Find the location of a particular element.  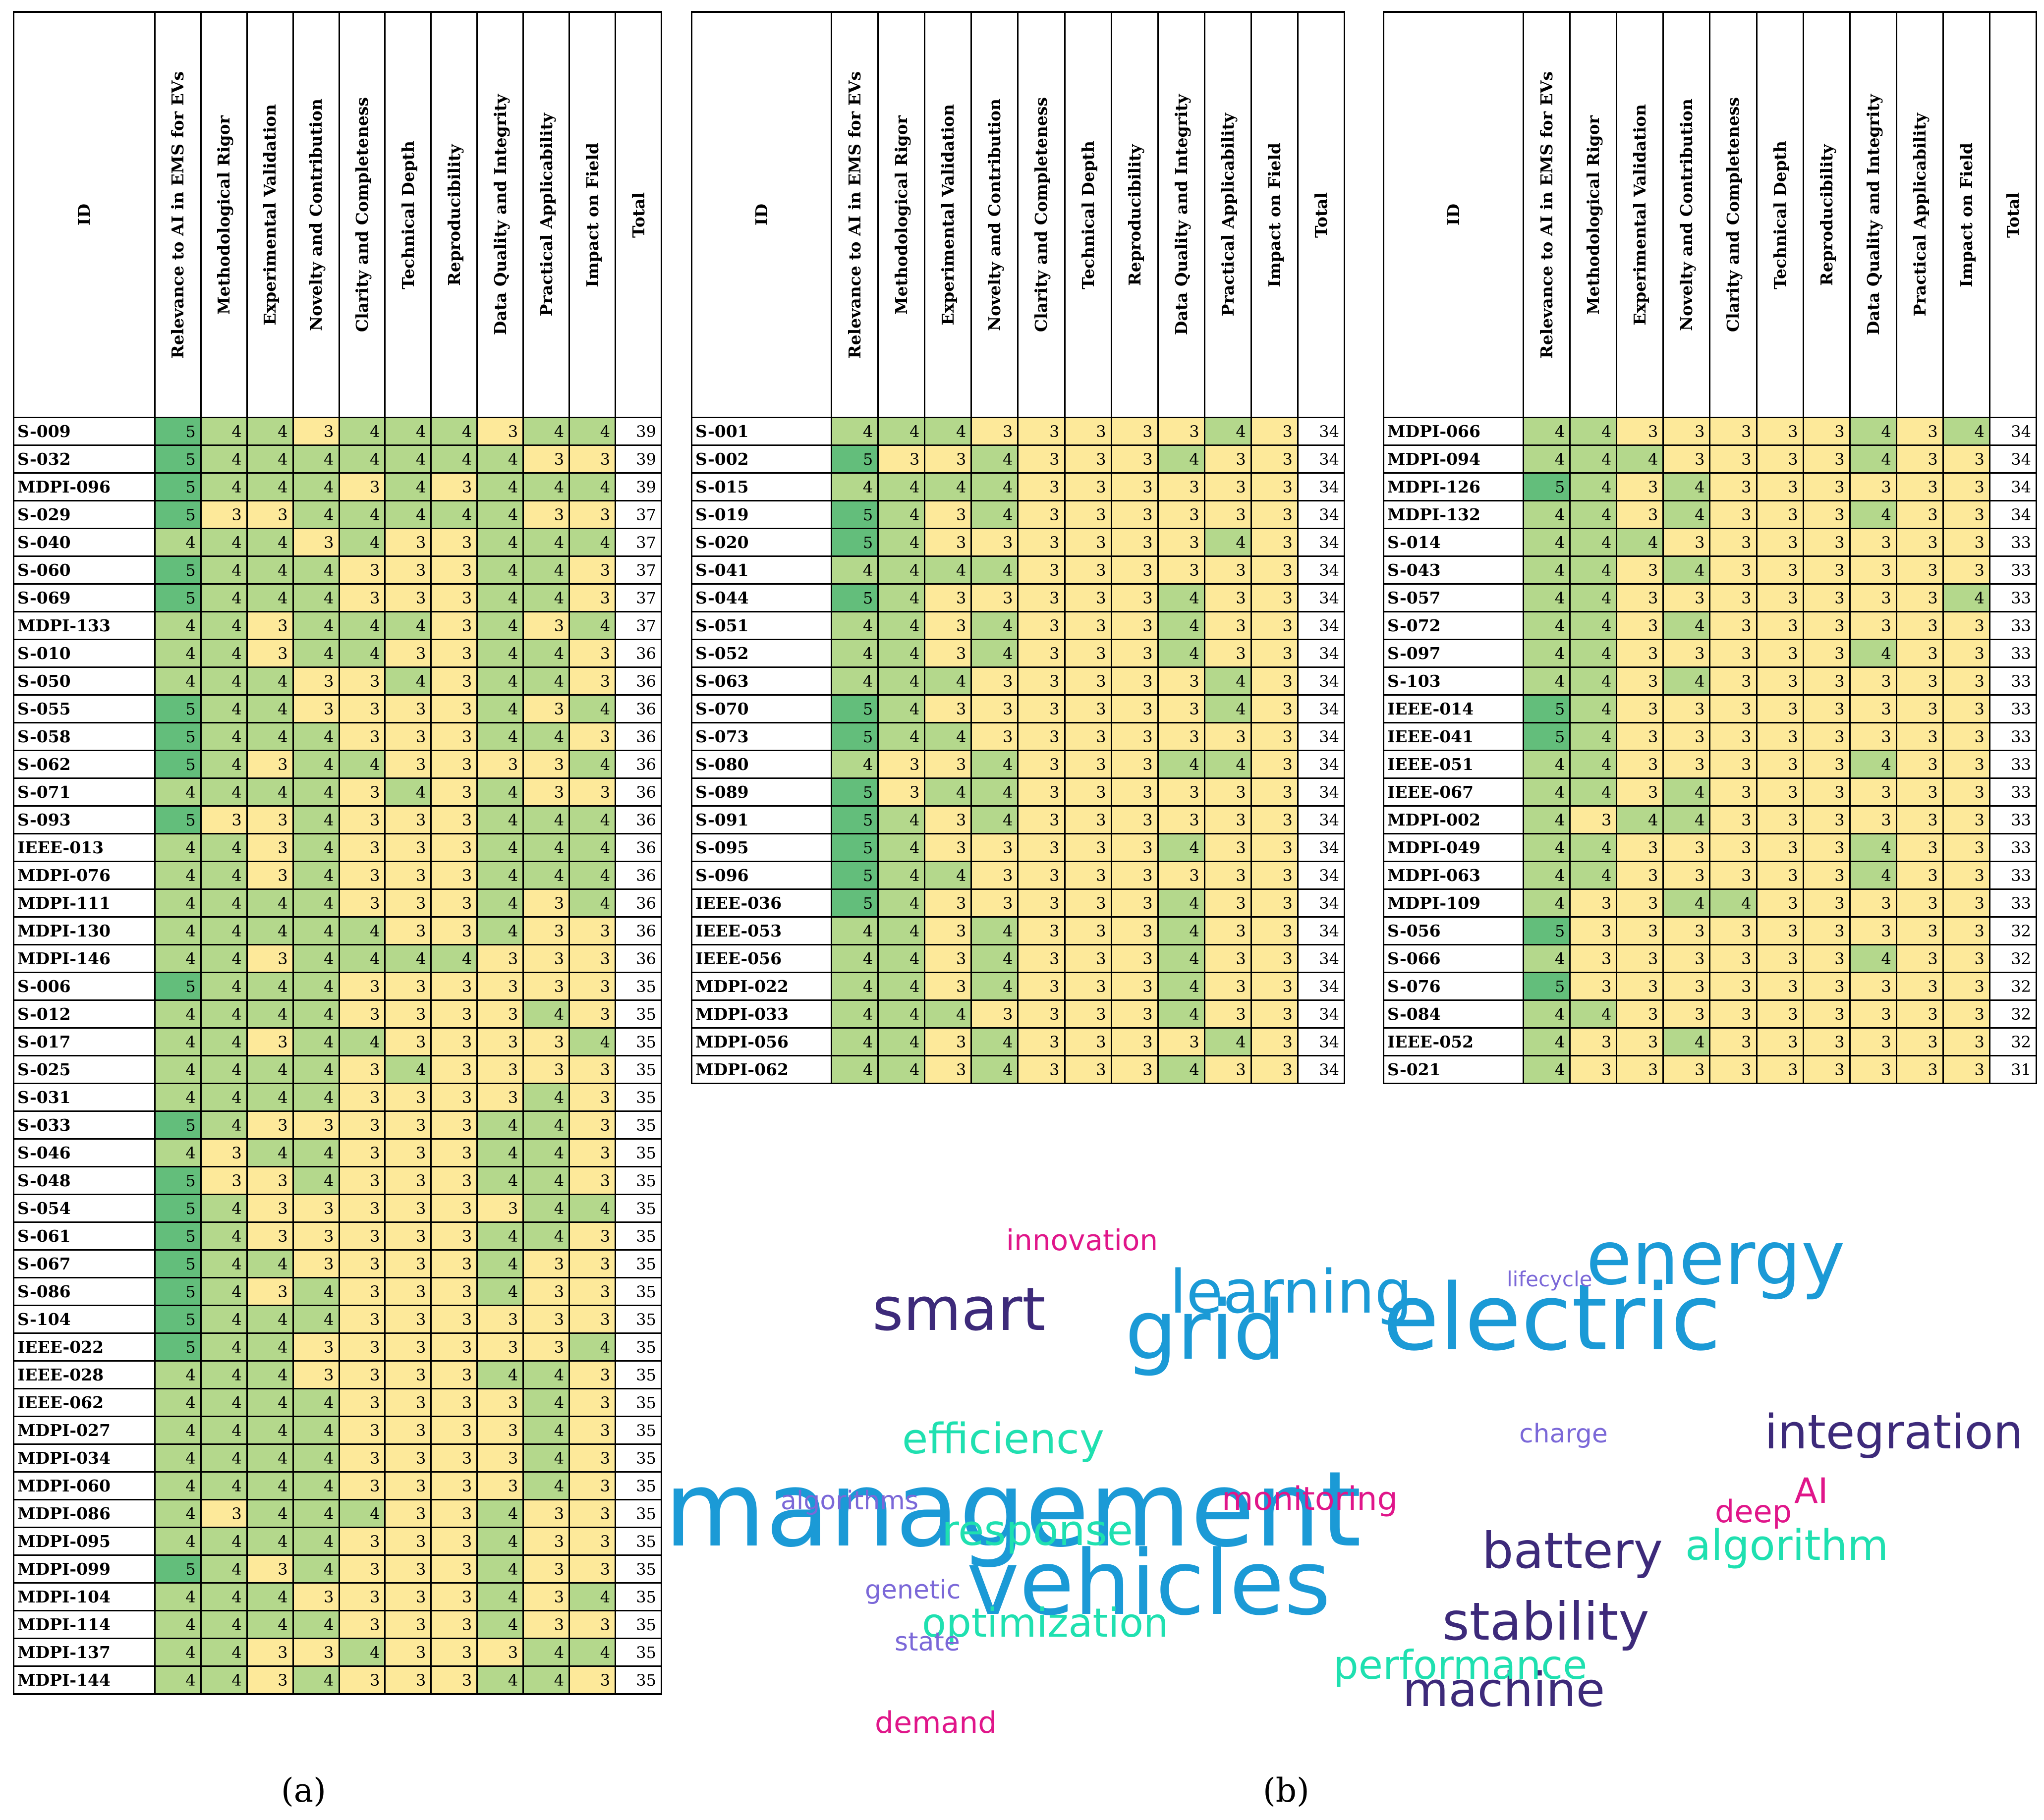

column-header-total: Total is located at coordinates (2013, 214).